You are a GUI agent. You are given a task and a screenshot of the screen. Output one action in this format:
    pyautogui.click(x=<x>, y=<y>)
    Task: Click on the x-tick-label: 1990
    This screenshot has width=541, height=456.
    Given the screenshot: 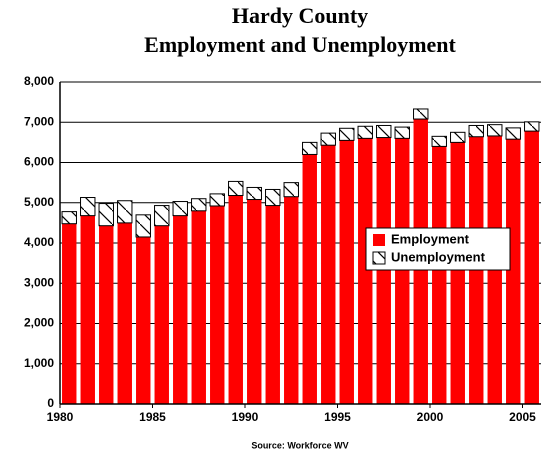 What is the action you would take?
    pyautogui.click(x=245, y=417)
    